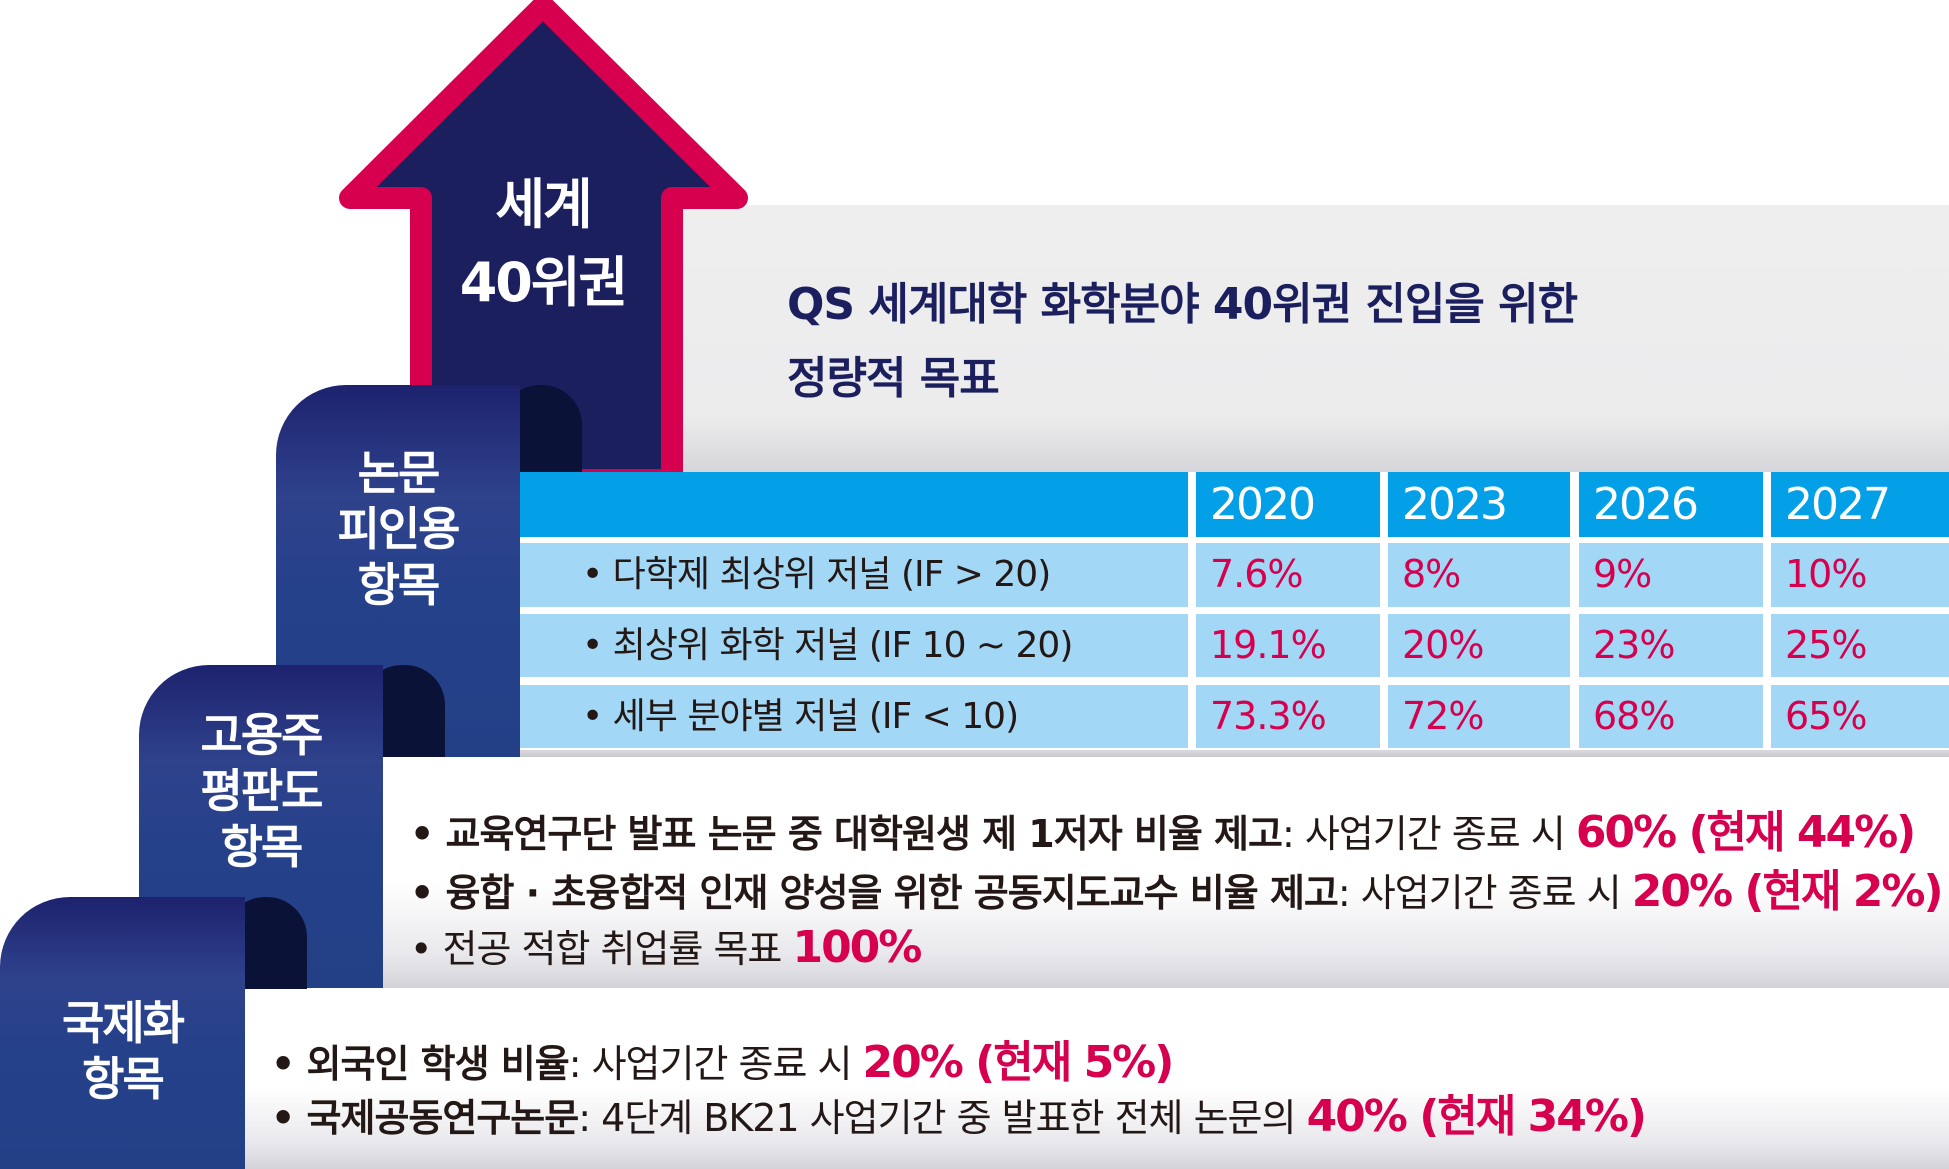 Image resolution: width=1949 pixels, height=1169 pixels. Describe the element at coordinates (1337, 342) in the screenshot. I see `page-title: QS 세계대학 화학분야 40위권 진입을 위한 정량적 목표` at that location.